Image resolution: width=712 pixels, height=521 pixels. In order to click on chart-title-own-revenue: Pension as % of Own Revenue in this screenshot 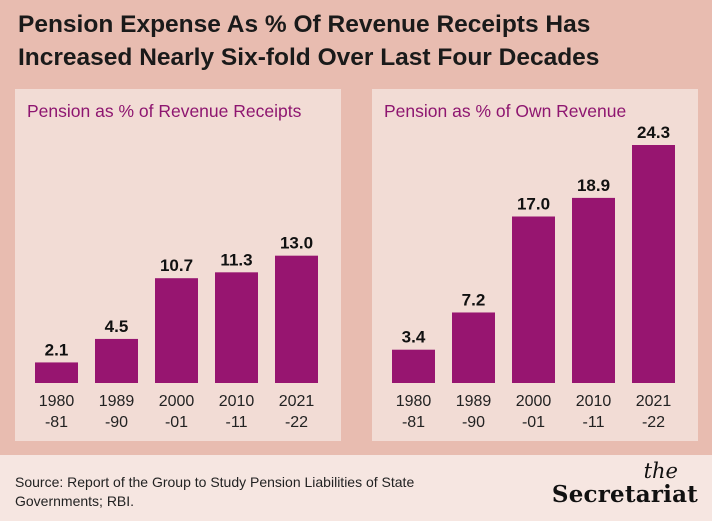, I will do `click(505, 111)`.